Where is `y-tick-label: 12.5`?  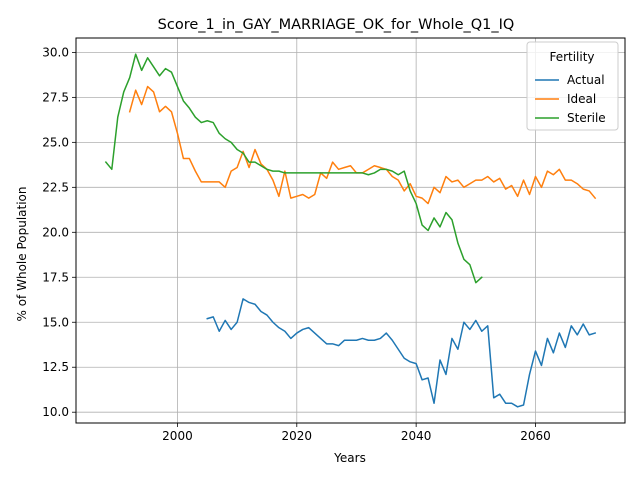 y-tick-label: 12.5 is located at coordinates (55, 367).